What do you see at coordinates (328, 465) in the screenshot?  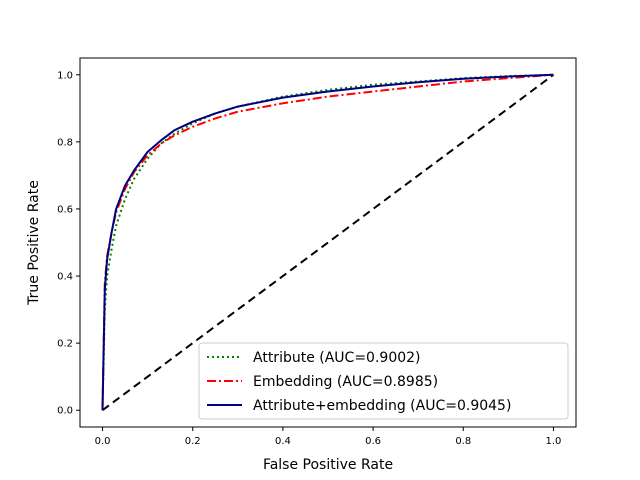 I see `x-axis-label: False Positive Rate` at bounding box center [328, 465].